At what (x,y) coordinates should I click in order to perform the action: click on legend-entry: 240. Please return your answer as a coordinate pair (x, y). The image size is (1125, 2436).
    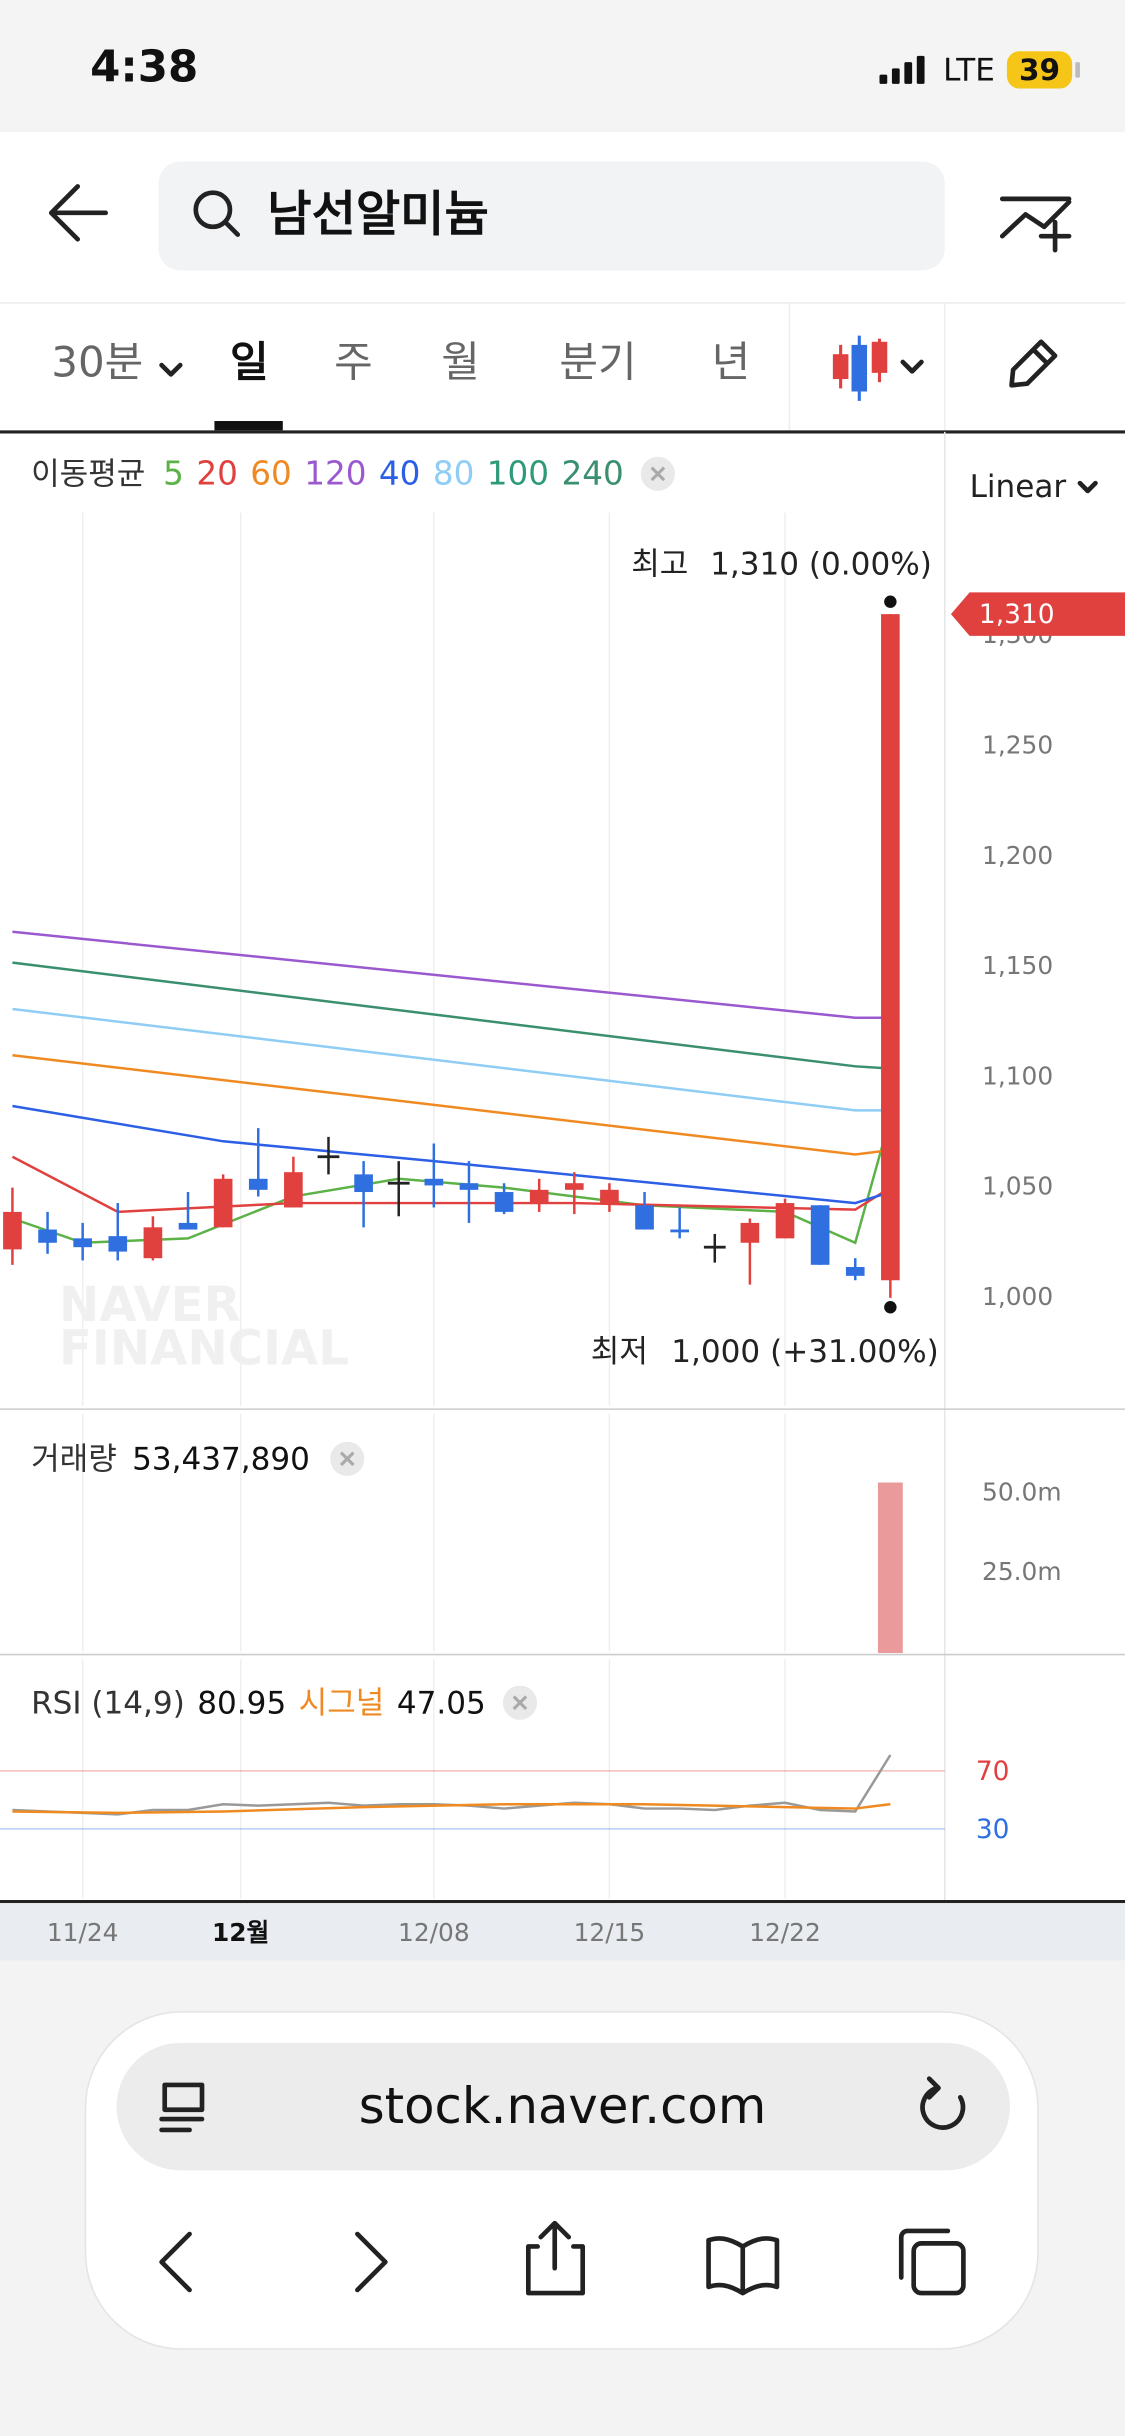
    Looking at the image, I should click on (592, 473).